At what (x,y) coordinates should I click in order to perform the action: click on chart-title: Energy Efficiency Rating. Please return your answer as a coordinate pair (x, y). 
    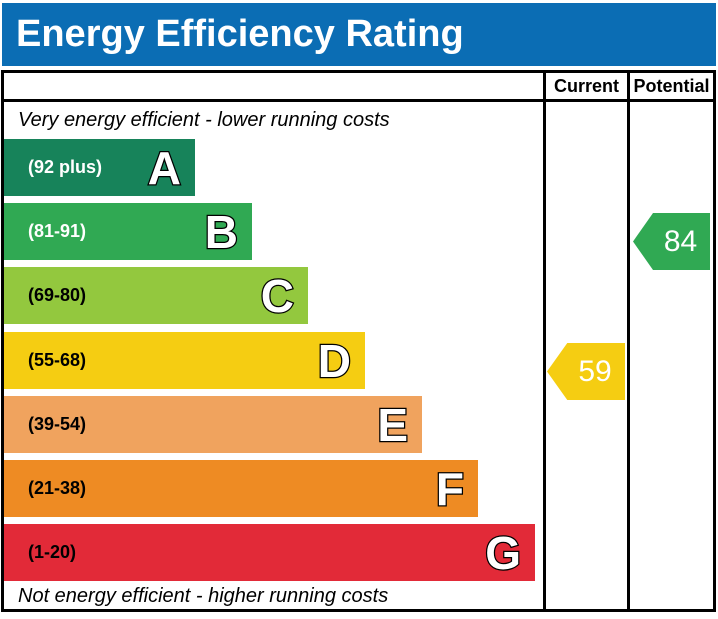
    Looking at the image, I should click on (240, 34).